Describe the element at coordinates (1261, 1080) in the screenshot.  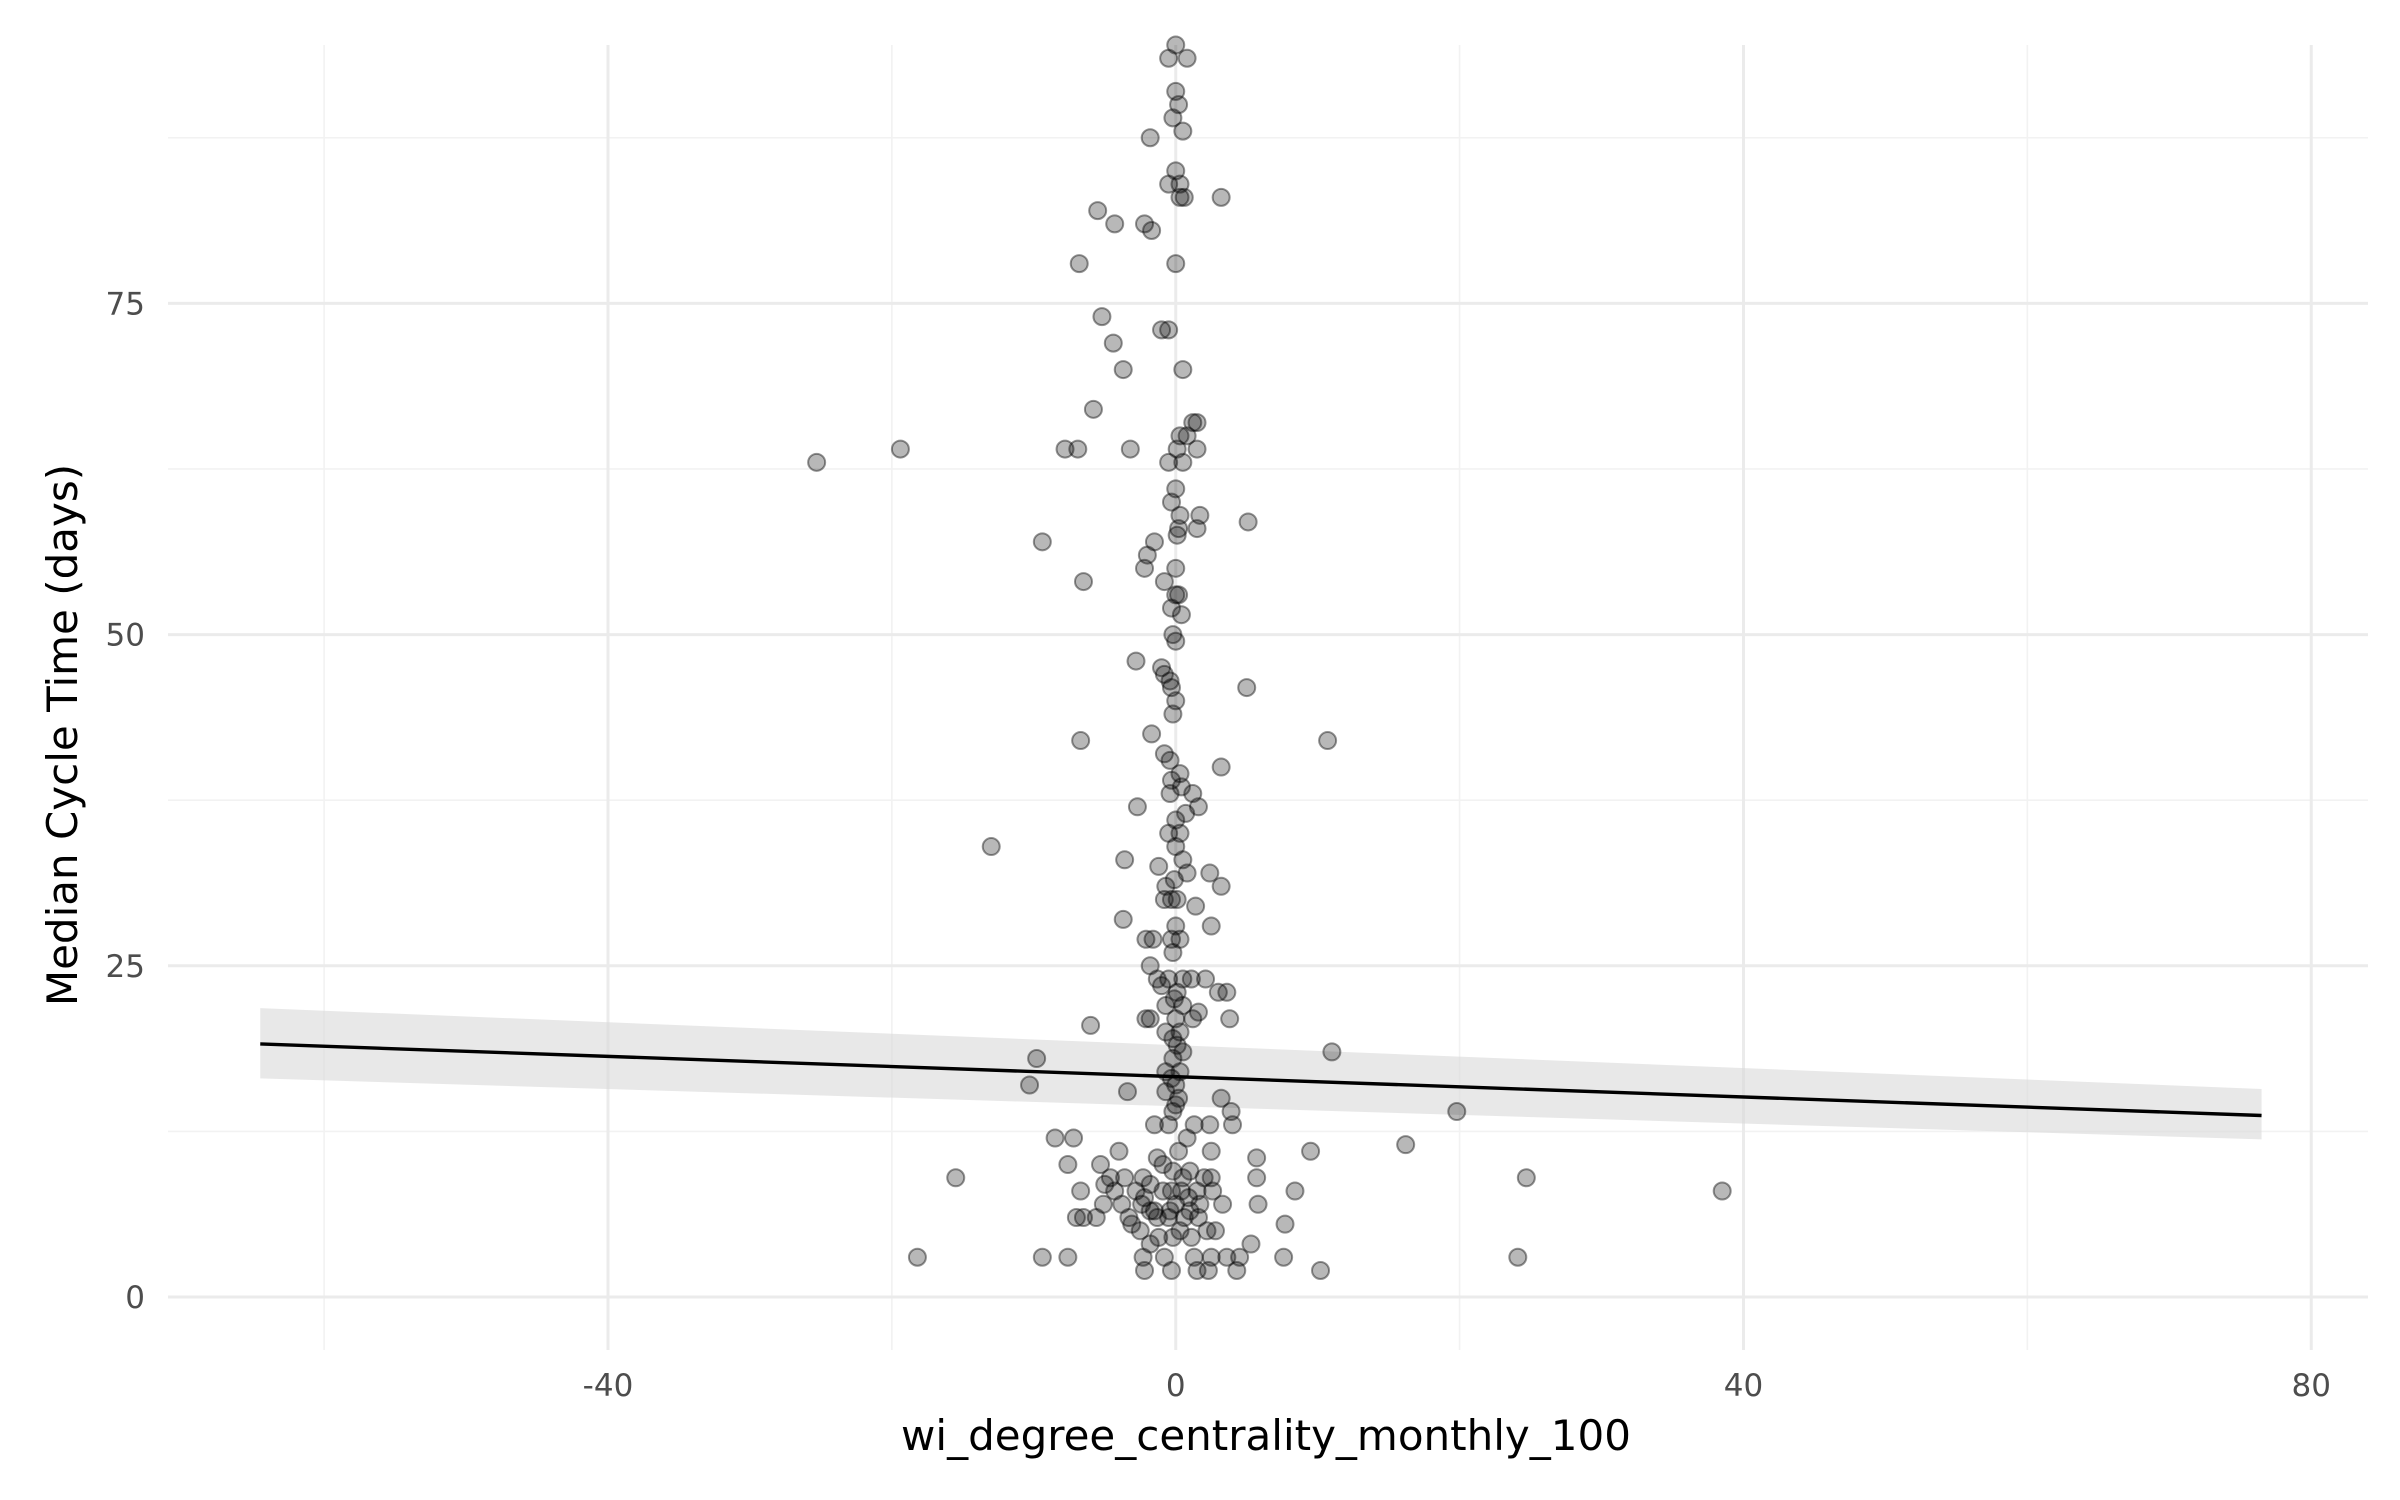
I see `trend-line` at that location.